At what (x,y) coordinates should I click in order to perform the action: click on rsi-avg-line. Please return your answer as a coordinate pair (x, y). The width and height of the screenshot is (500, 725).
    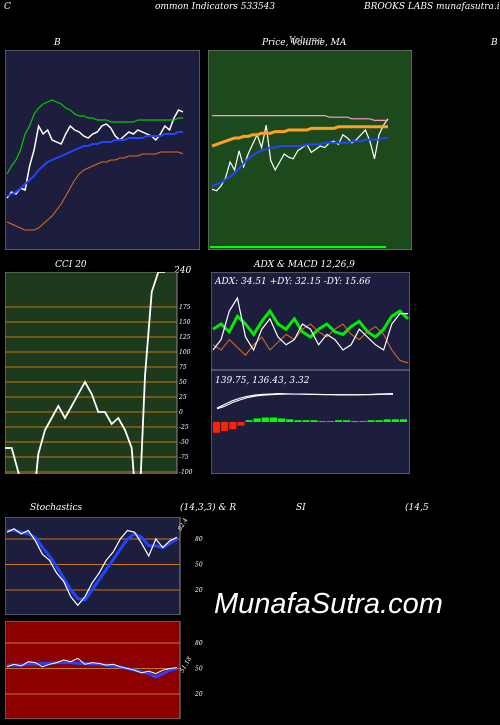
    Looking at the image, I should click on (92, 670).